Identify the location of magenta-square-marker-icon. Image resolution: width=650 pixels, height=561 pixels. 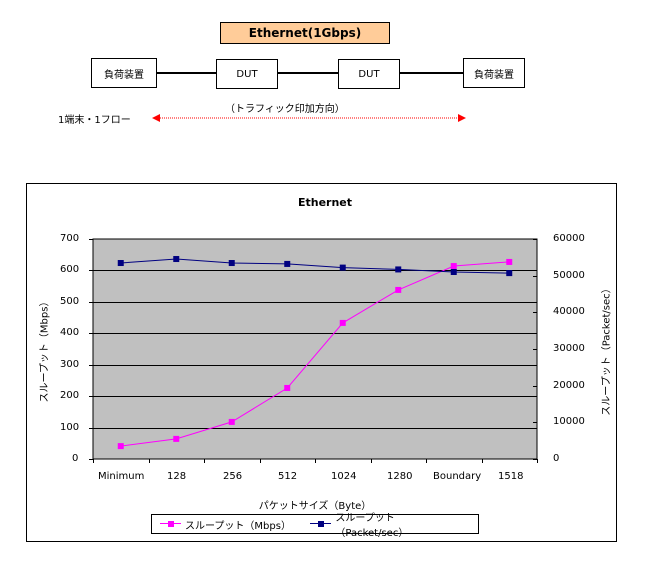
(171, 524).